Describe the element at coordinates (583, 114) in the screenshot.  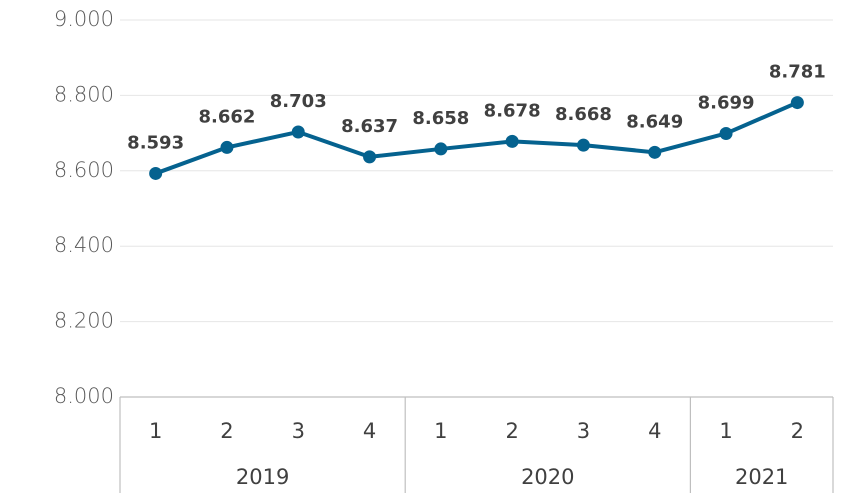
I see `data-label: 8.668` at that location.